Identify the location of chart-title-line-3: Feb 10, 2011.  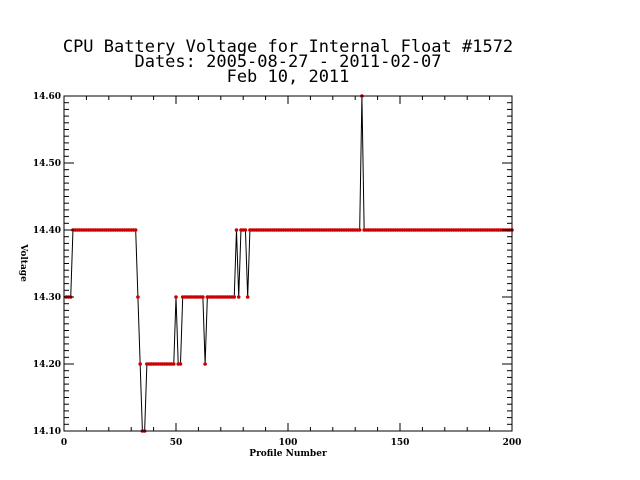
(288, 77).